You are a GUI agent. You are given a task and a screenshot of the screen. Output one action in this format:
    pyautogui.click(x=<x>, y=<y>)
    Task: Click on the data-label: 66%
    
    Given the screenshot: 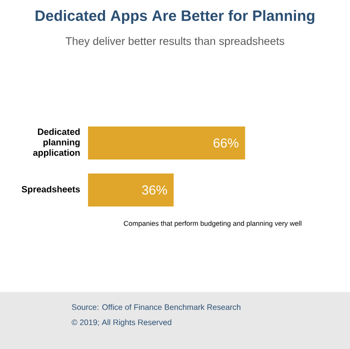 What is the action you would take?
    pyautogui.click(x=226, y=143)
    